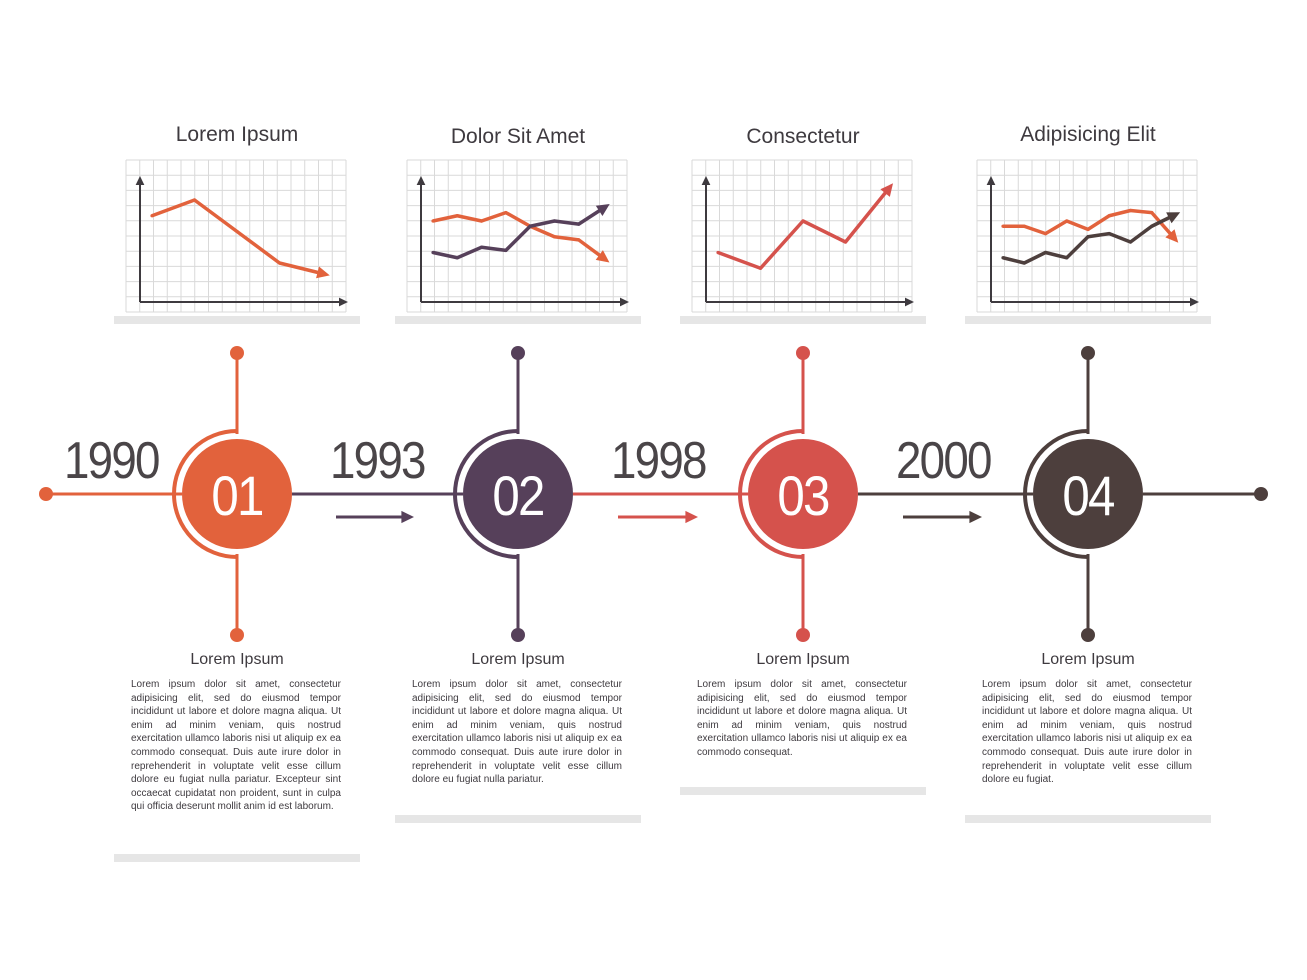  I want to click on year-label: 1998, so click(658, 460).